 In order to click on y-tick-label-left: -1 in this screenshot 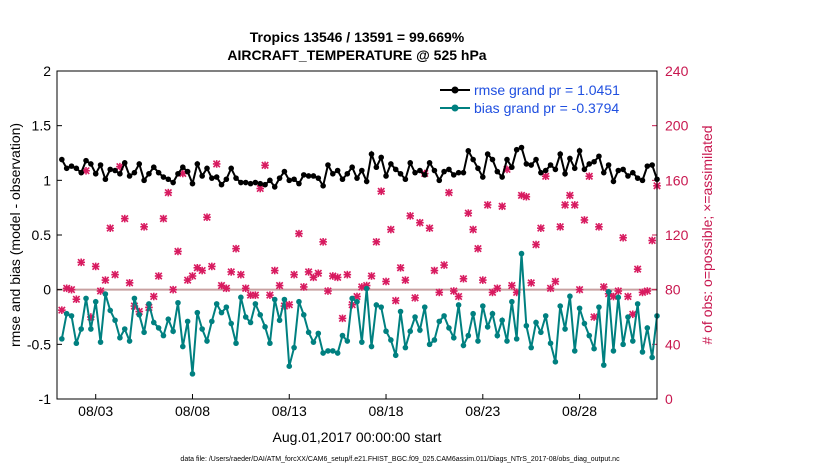, I will do `click(45, 399)`.